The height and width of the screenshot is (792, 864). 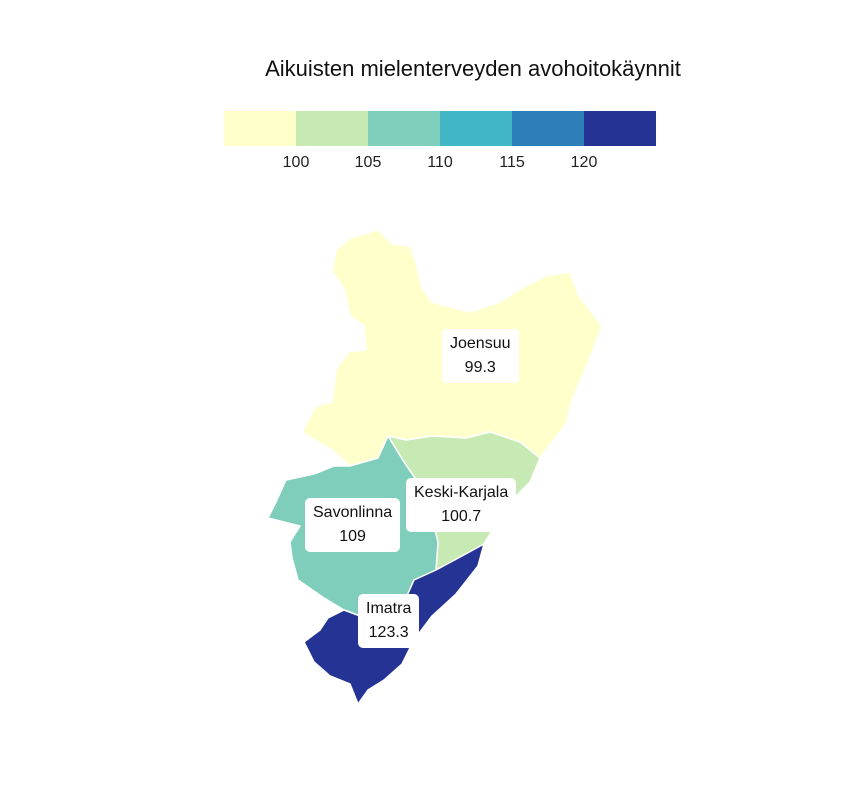 I want to click on region-label-name: Savonlinna, so click(x=353, y=512).